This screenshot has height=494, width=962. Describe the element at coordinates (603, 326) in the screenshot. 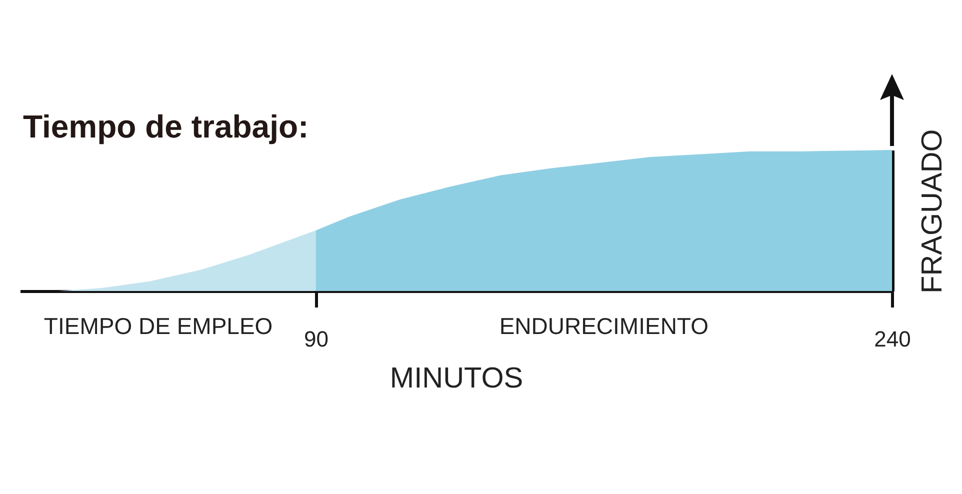

I see `annotation: ENDURECIMIENTO` at that location.